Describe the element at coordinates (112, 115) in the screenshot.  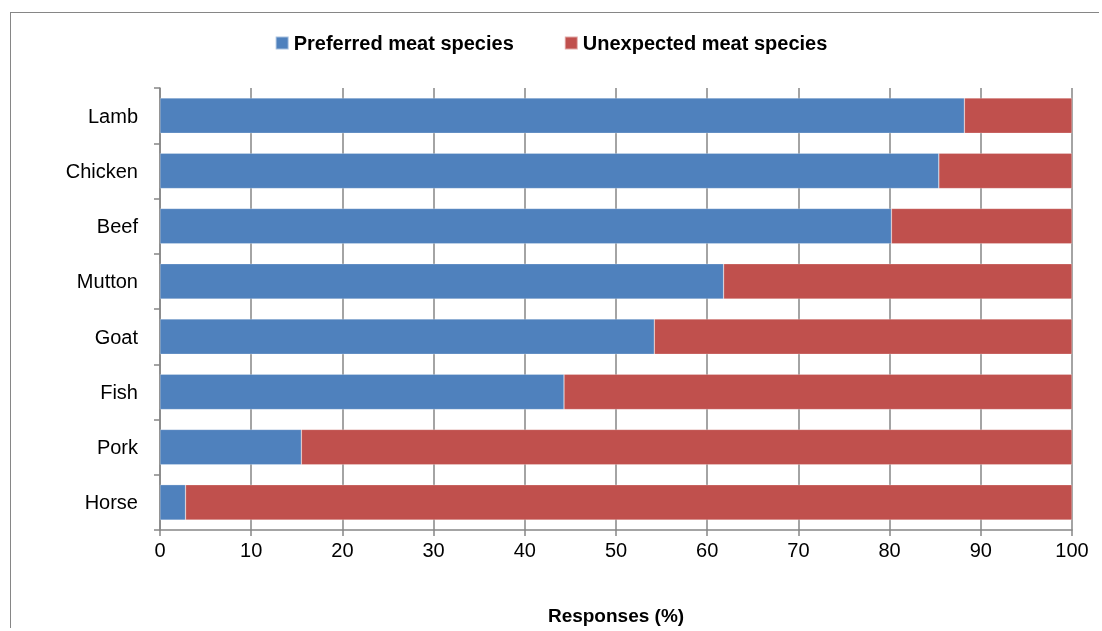
I see `y-tick-label: Lamb` at that location.